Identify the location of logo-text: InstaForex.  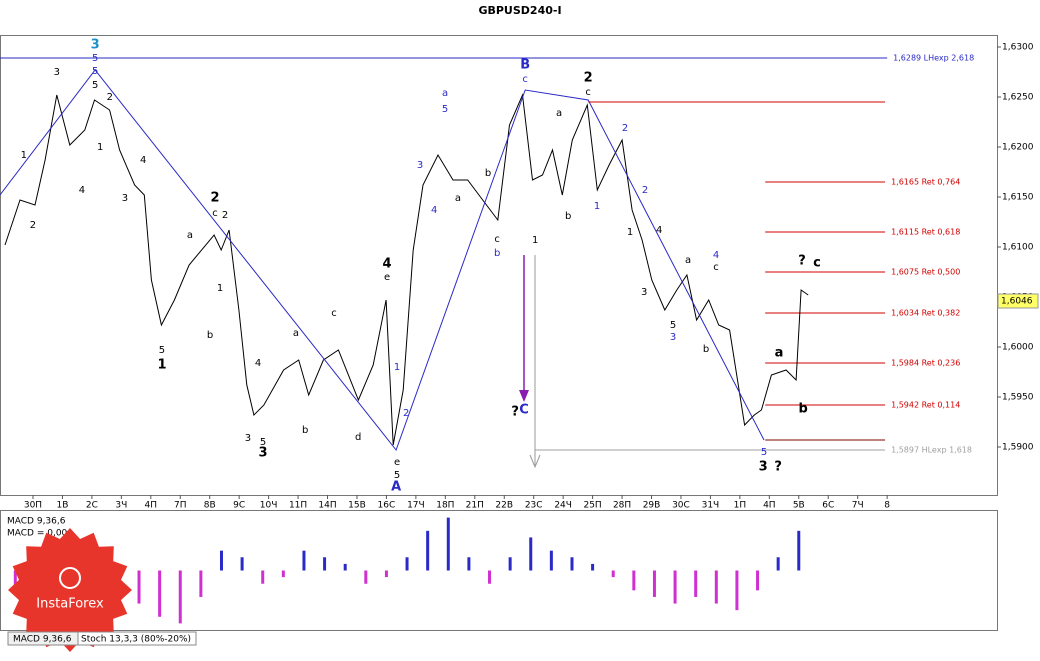
(70, 604).